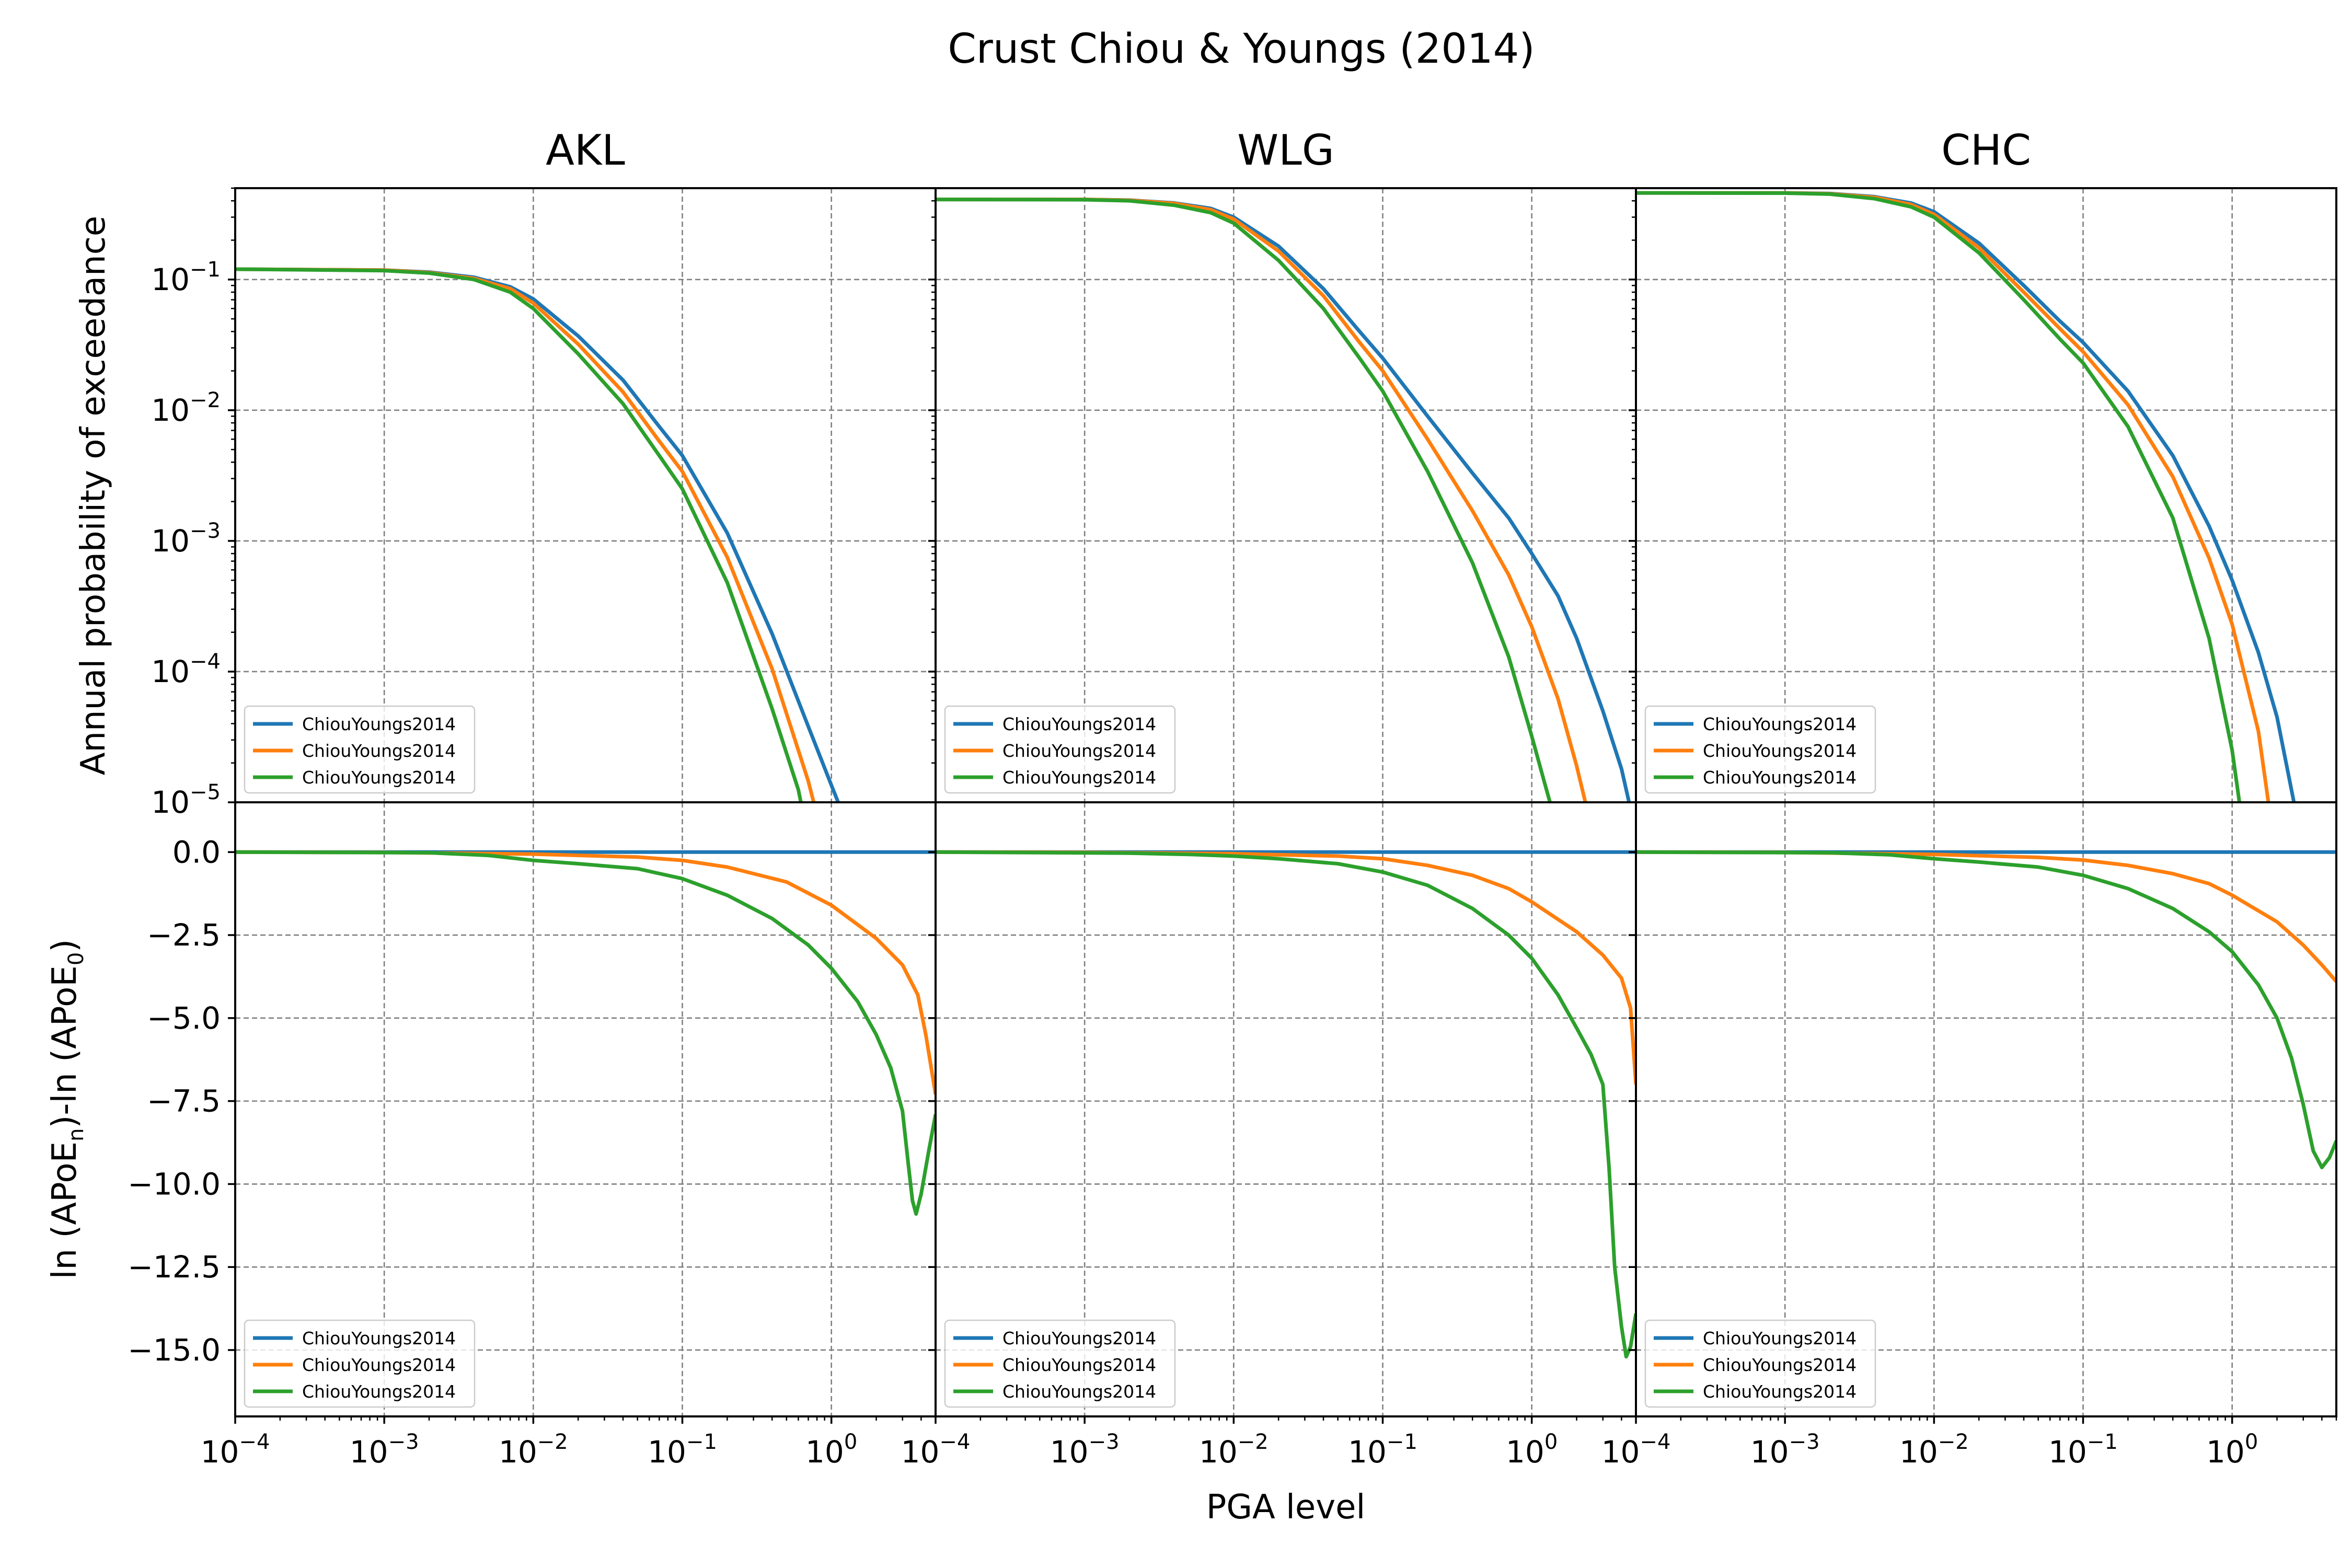 The width and height of the screenshot is (2352, 1568). I want to click on y-axis-label-bottom: ln (APoEn)-ln (APoE0), so click(66, 1109).